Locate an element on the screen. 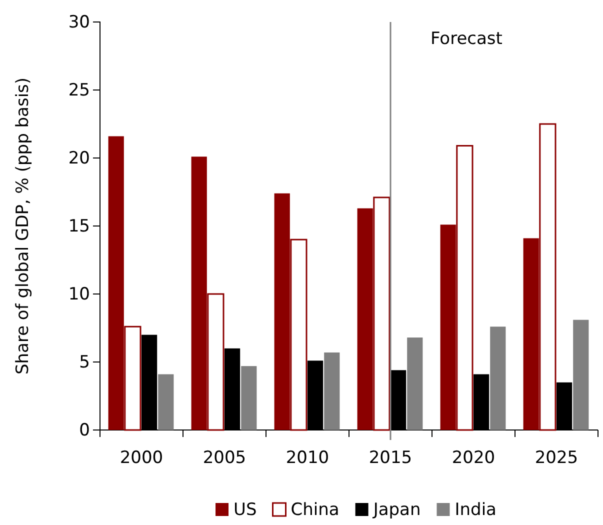  y-tick-label: 10 is located at coordinates (79, 294).